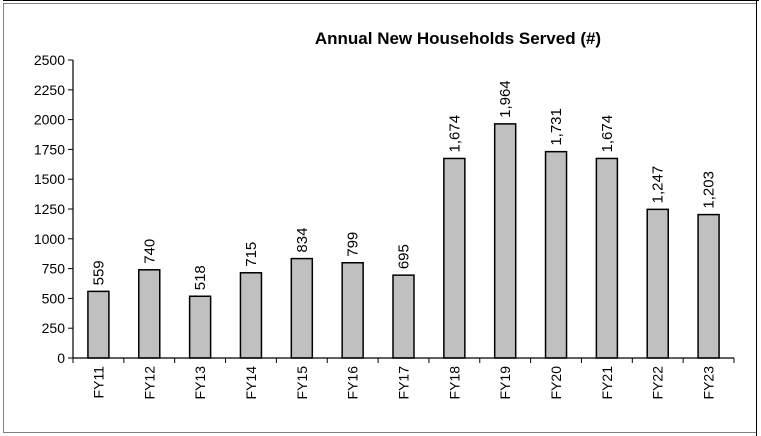  I want to click on chart-title: Annual New Households Served (#), so click(458, 38).